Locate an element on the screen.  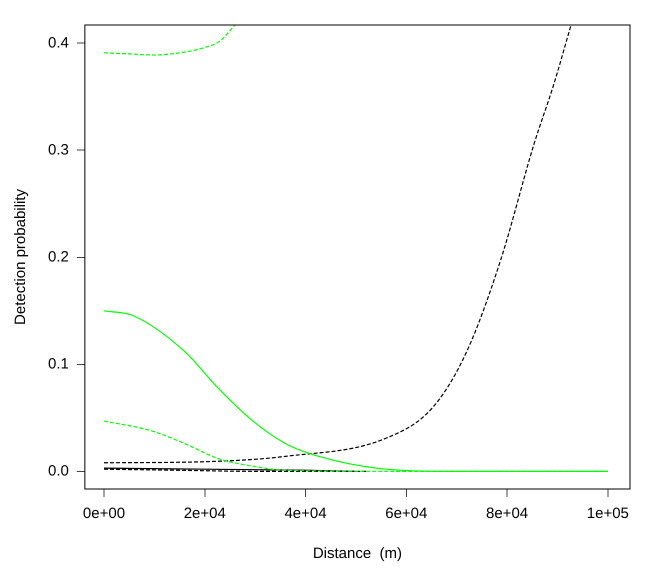
y-tick-label: 0.4 is located at coordinates (58, 43).